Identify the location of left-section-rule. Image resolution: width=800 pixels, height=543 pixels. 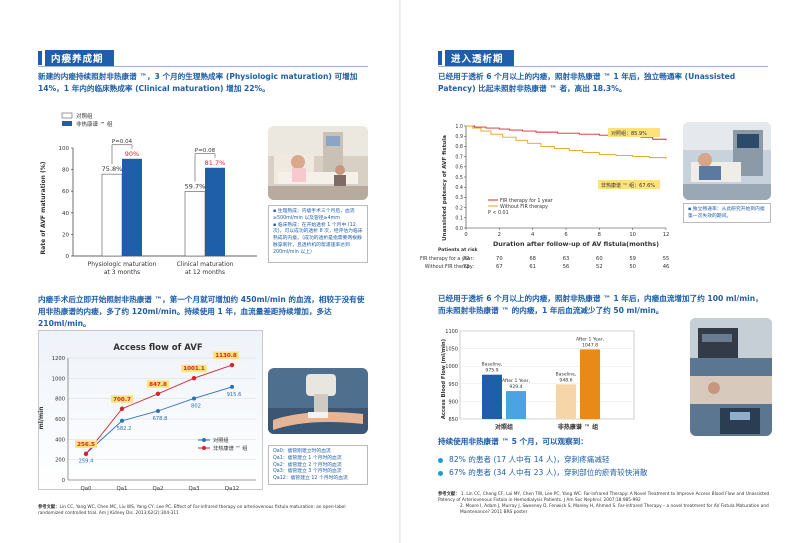
(203, 66).